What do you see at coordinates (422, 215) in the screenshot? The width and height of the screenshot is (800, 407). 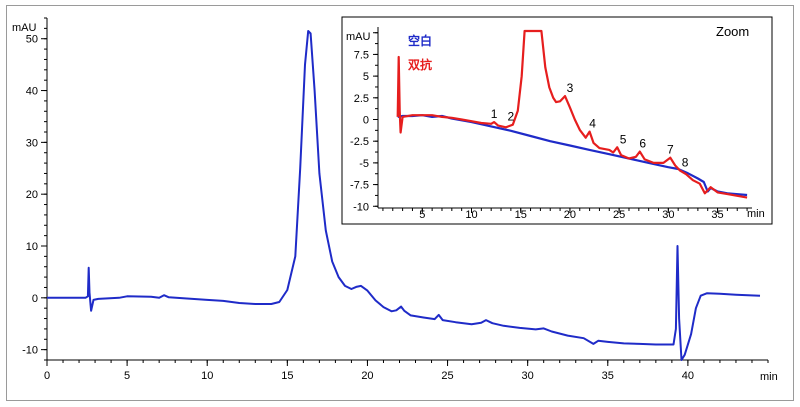 I see `inset-x-tick-label: 5` at bounding box center [422, 215].